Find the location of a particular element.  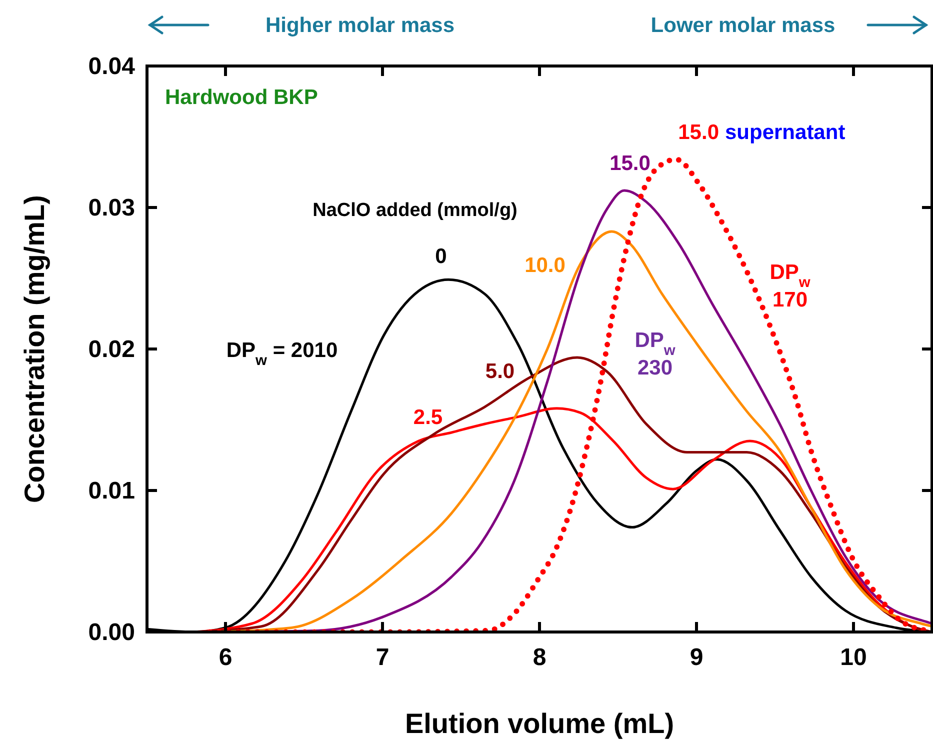

annotation: DP$_{w}$ = 2010 is located at coordinates (282, 354).